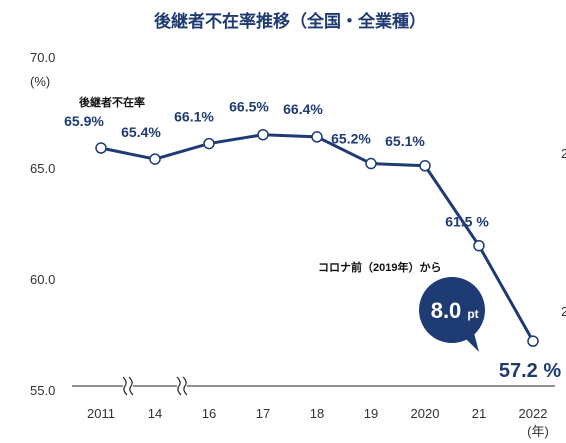  Describe the element at coordinates (84, 121) in the screenshot. I see `data-label: 65.9%` at that location.